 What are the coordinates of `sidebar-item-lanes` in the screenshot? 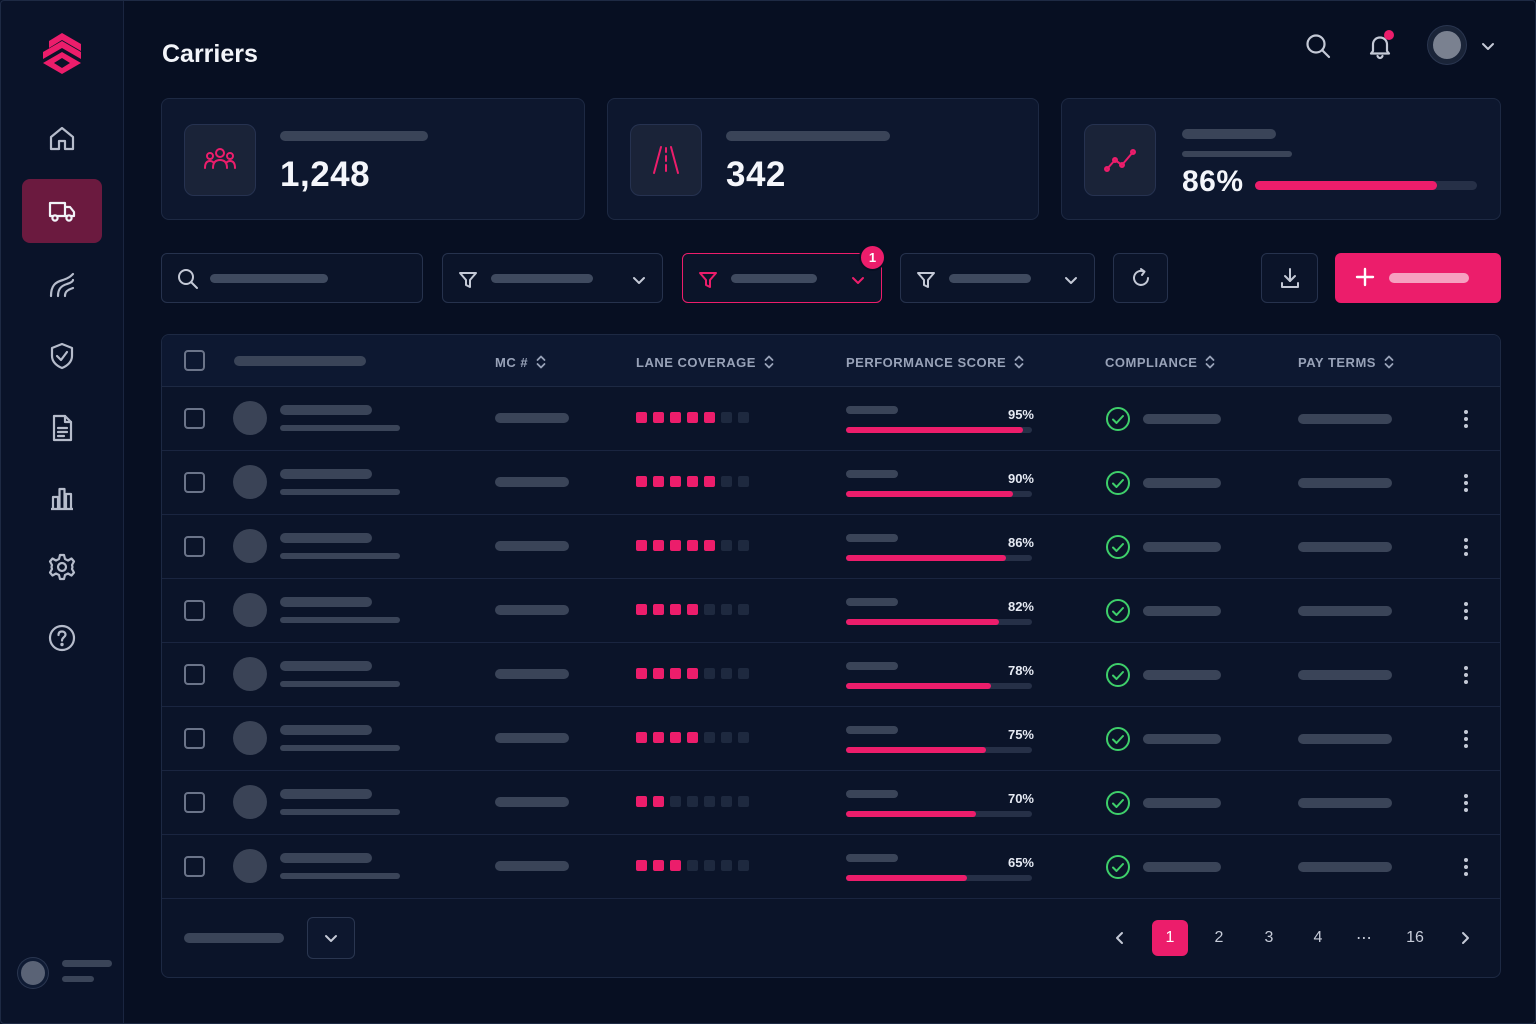 It's located at (62, 285).